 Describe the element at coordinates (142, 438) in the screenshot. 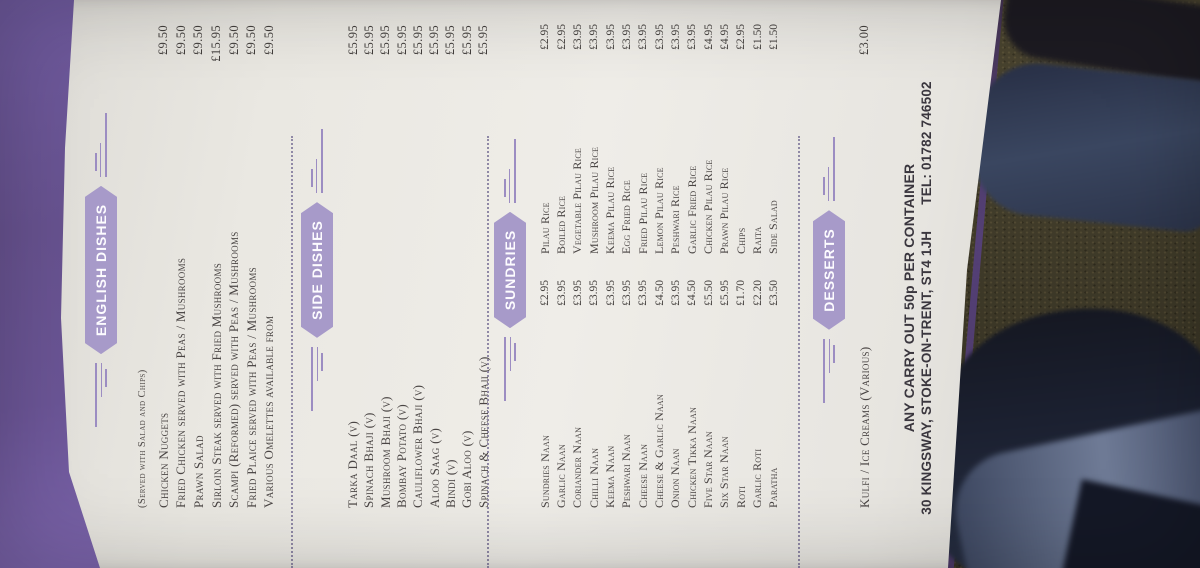

I see `section-note: (Served with Salad and Chips)` at that location.